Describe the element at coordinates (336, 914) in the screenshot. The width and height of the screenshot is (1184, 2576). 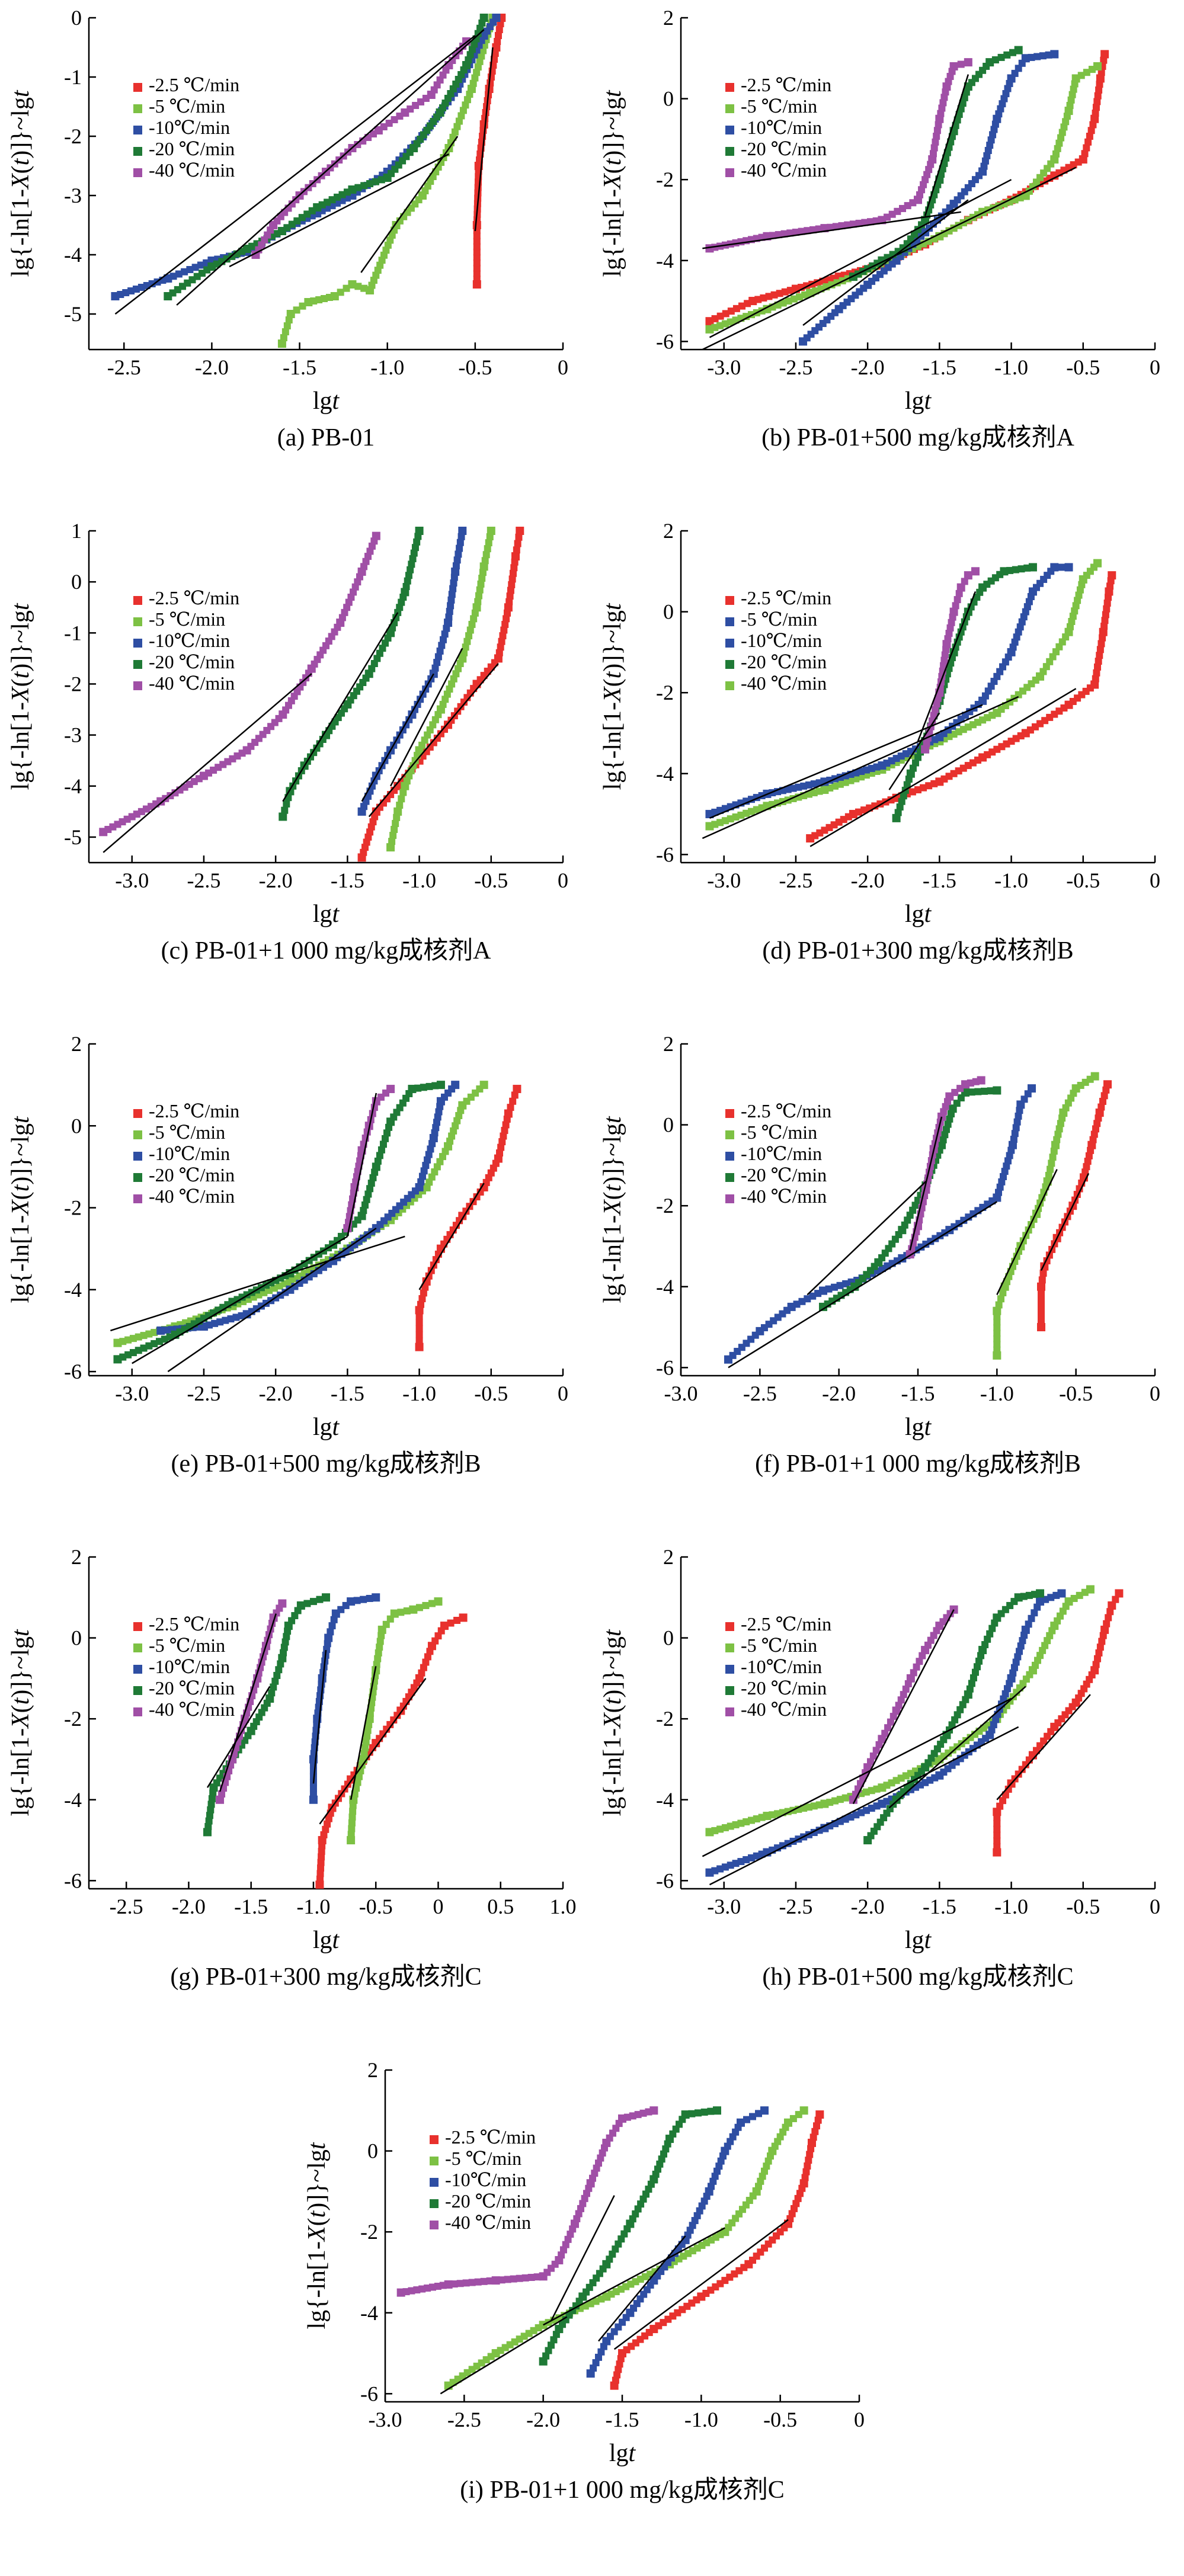
I see `x-axis-title-part: t` at that location.